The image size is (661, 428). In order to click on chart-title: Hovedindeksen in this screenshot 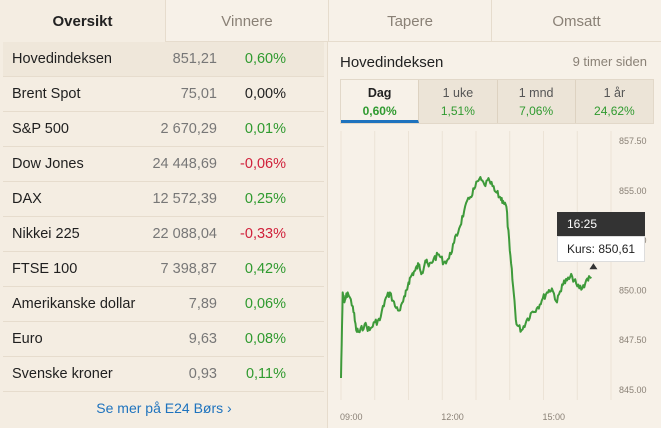, I will do `click(392, 62)`.